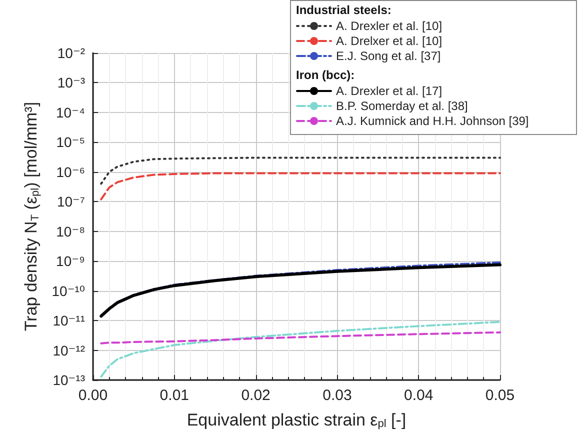 This screenshot has width=580, height=447. What do you see at coordinates (70, 202) in the screenshot?
I see `y-tick-label: 10⁻⁷` at bounding box center [70, 202].